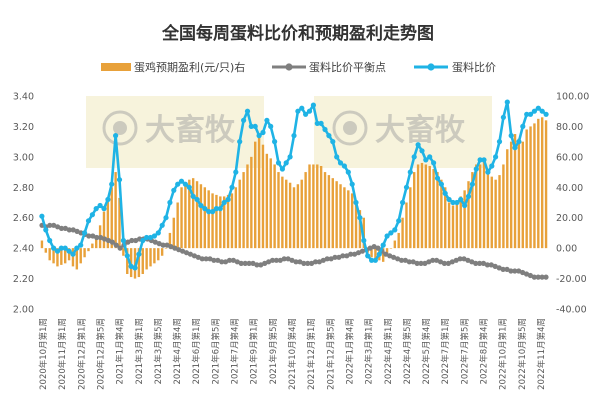 The image size is (597, 414). Describe the element at coordinates (566, 249) in the screenshot. I see `right-tick-label: 0.00` at that location.